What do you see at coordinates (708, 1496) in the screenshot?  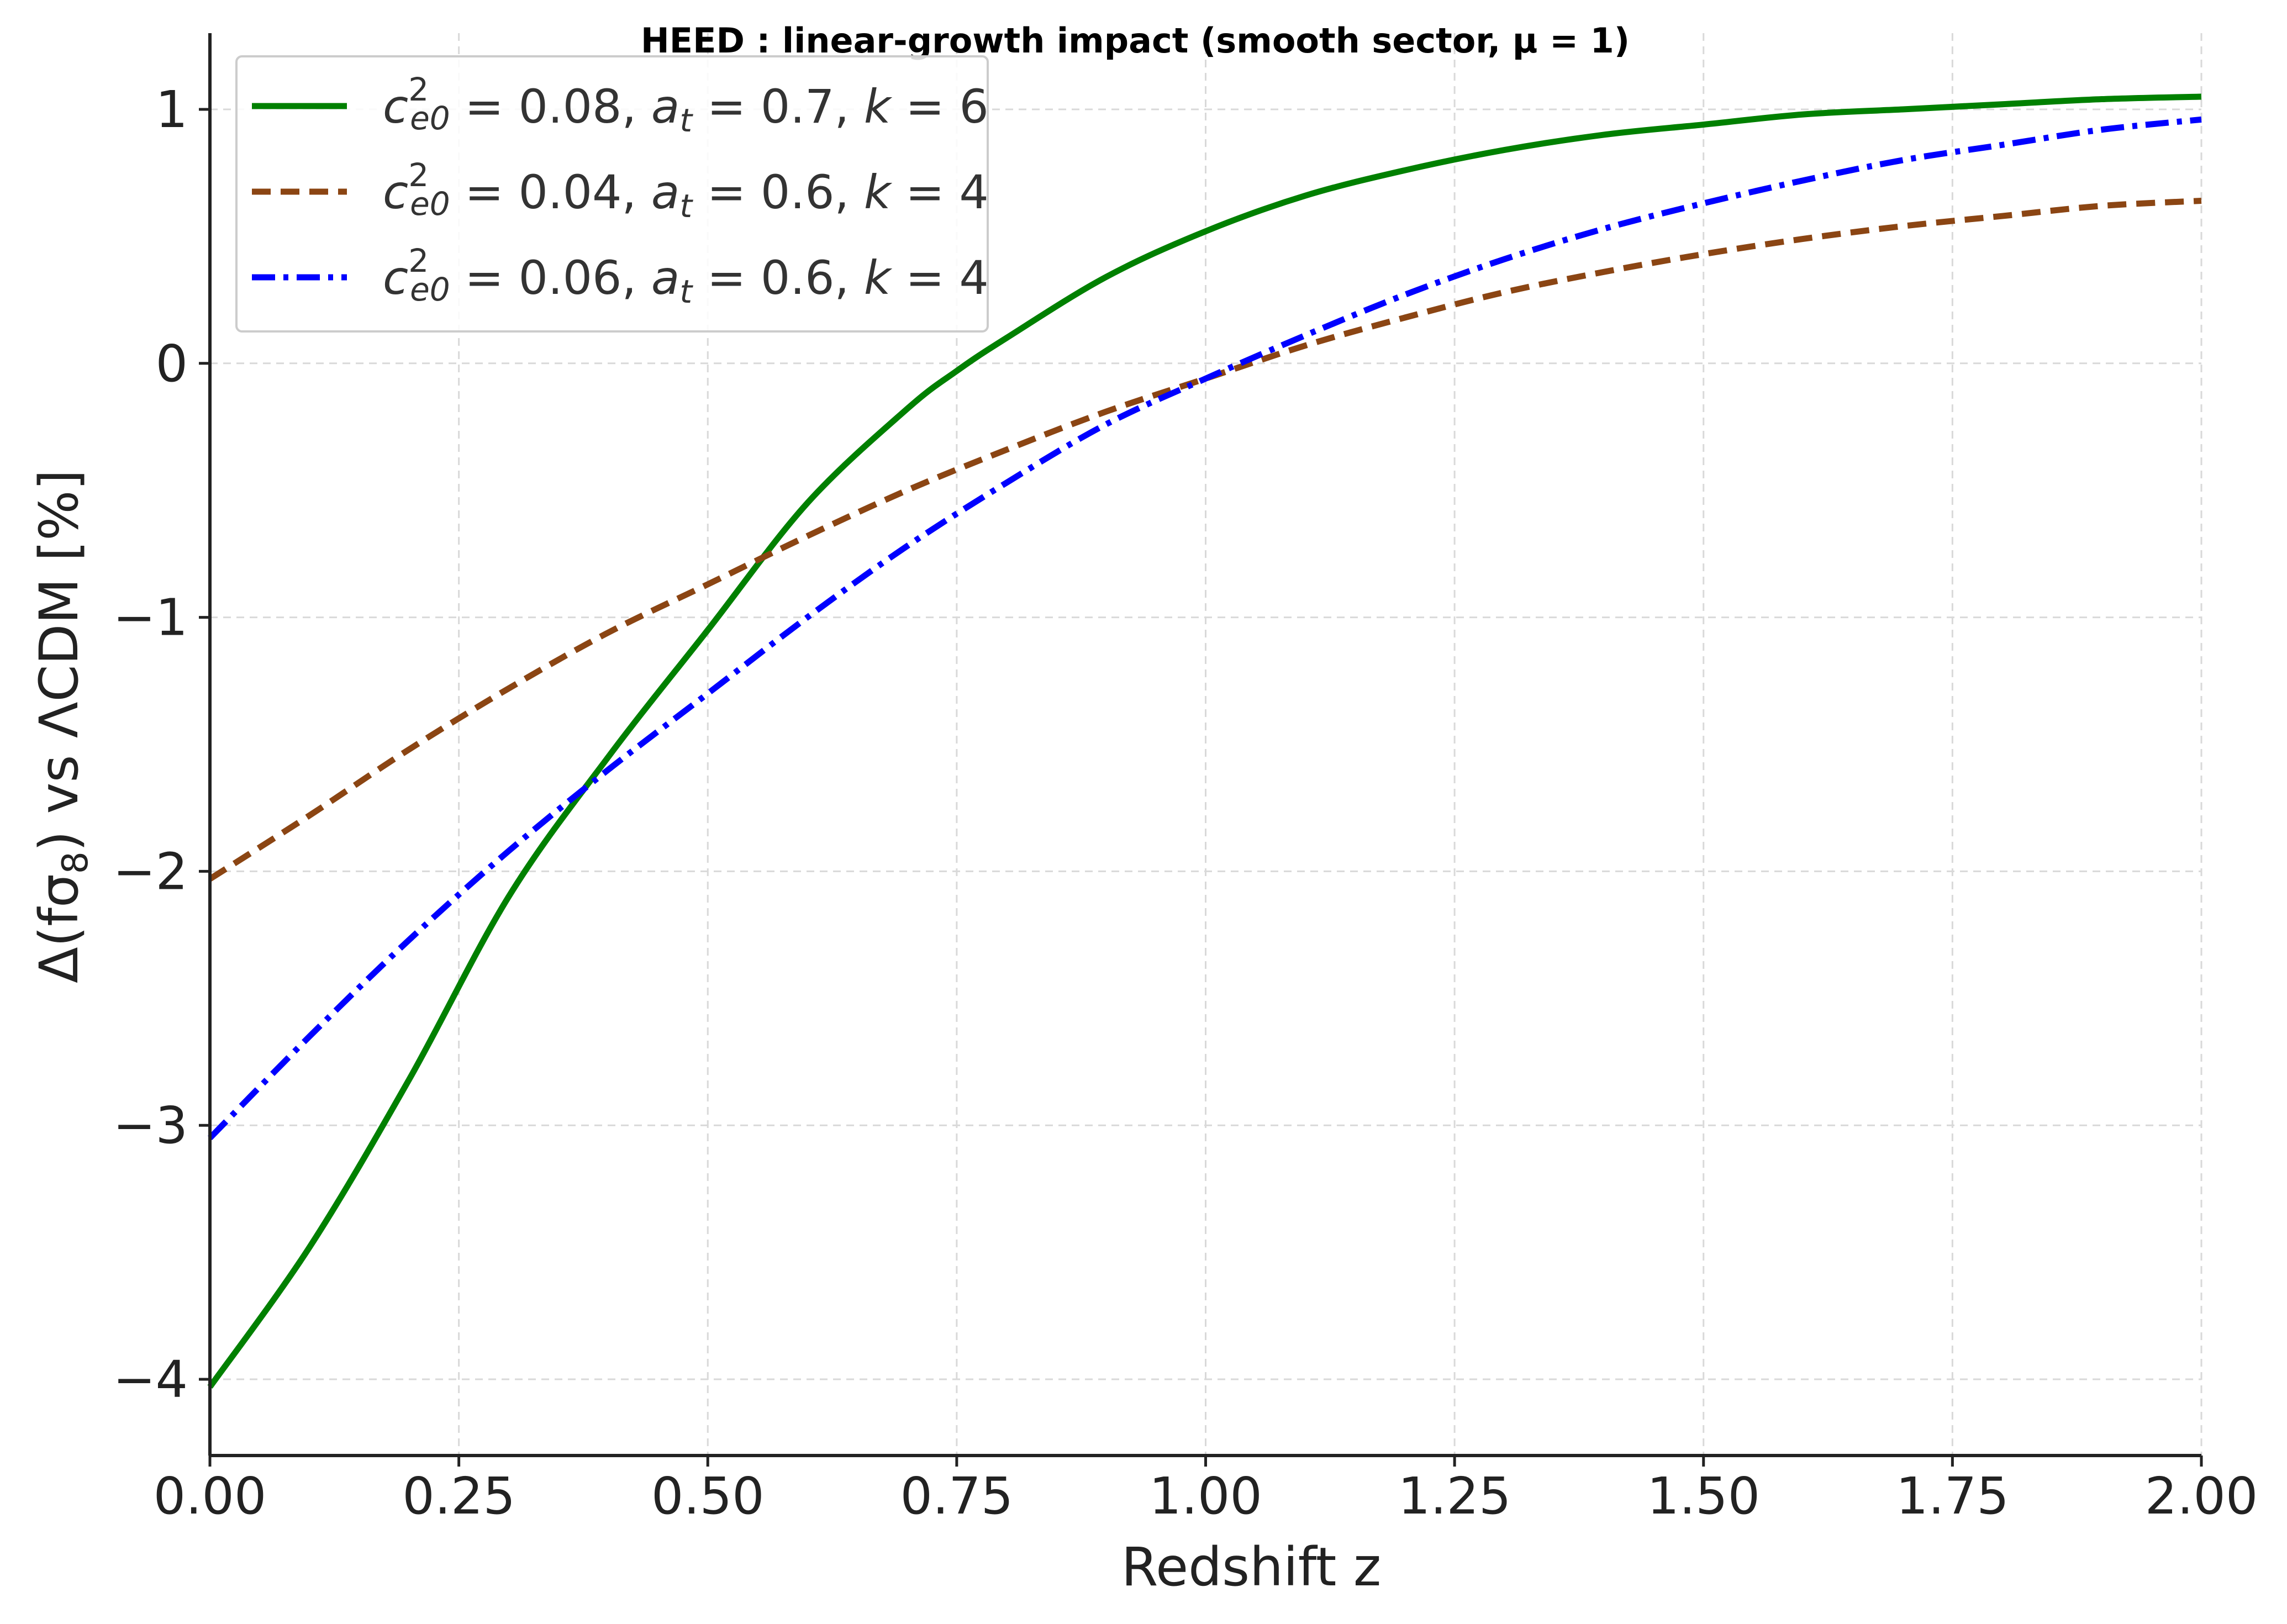 I see `x-tick-label: 0.50` at bounding box center [708, 1496].